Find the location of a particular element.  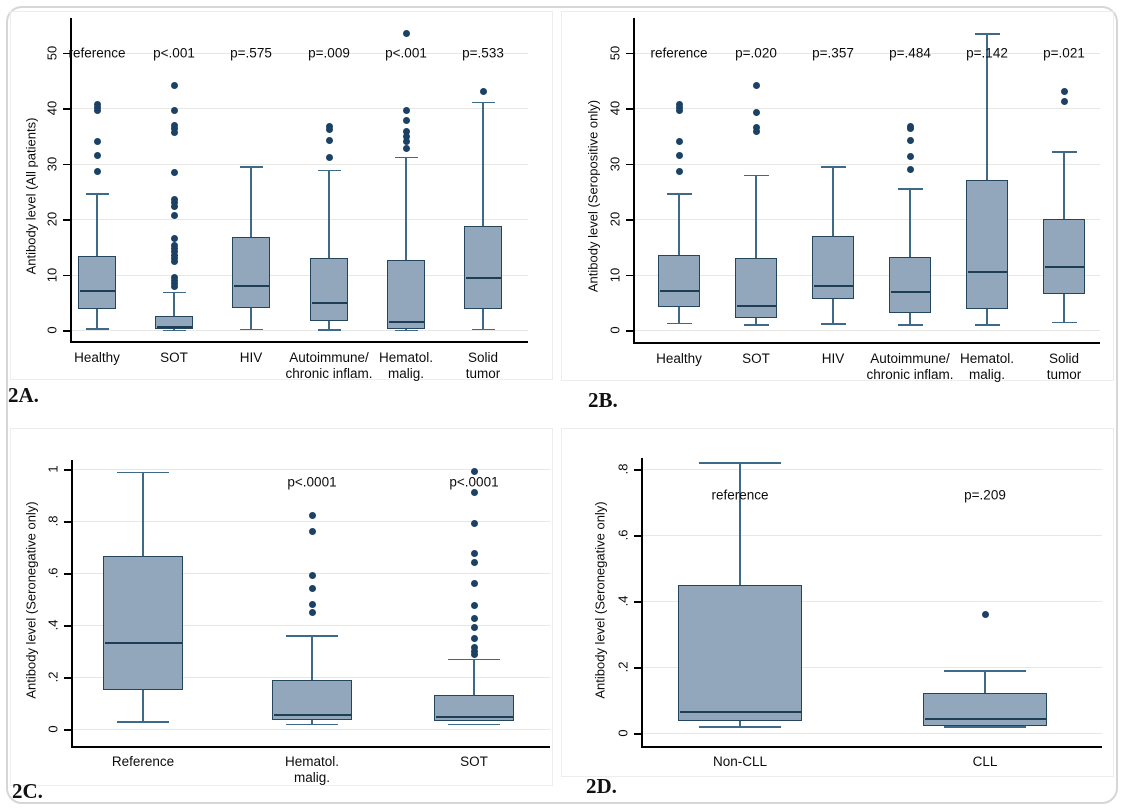

category-label: Autoimmune/ chronic inflam. is located at coordinates (329, 366).